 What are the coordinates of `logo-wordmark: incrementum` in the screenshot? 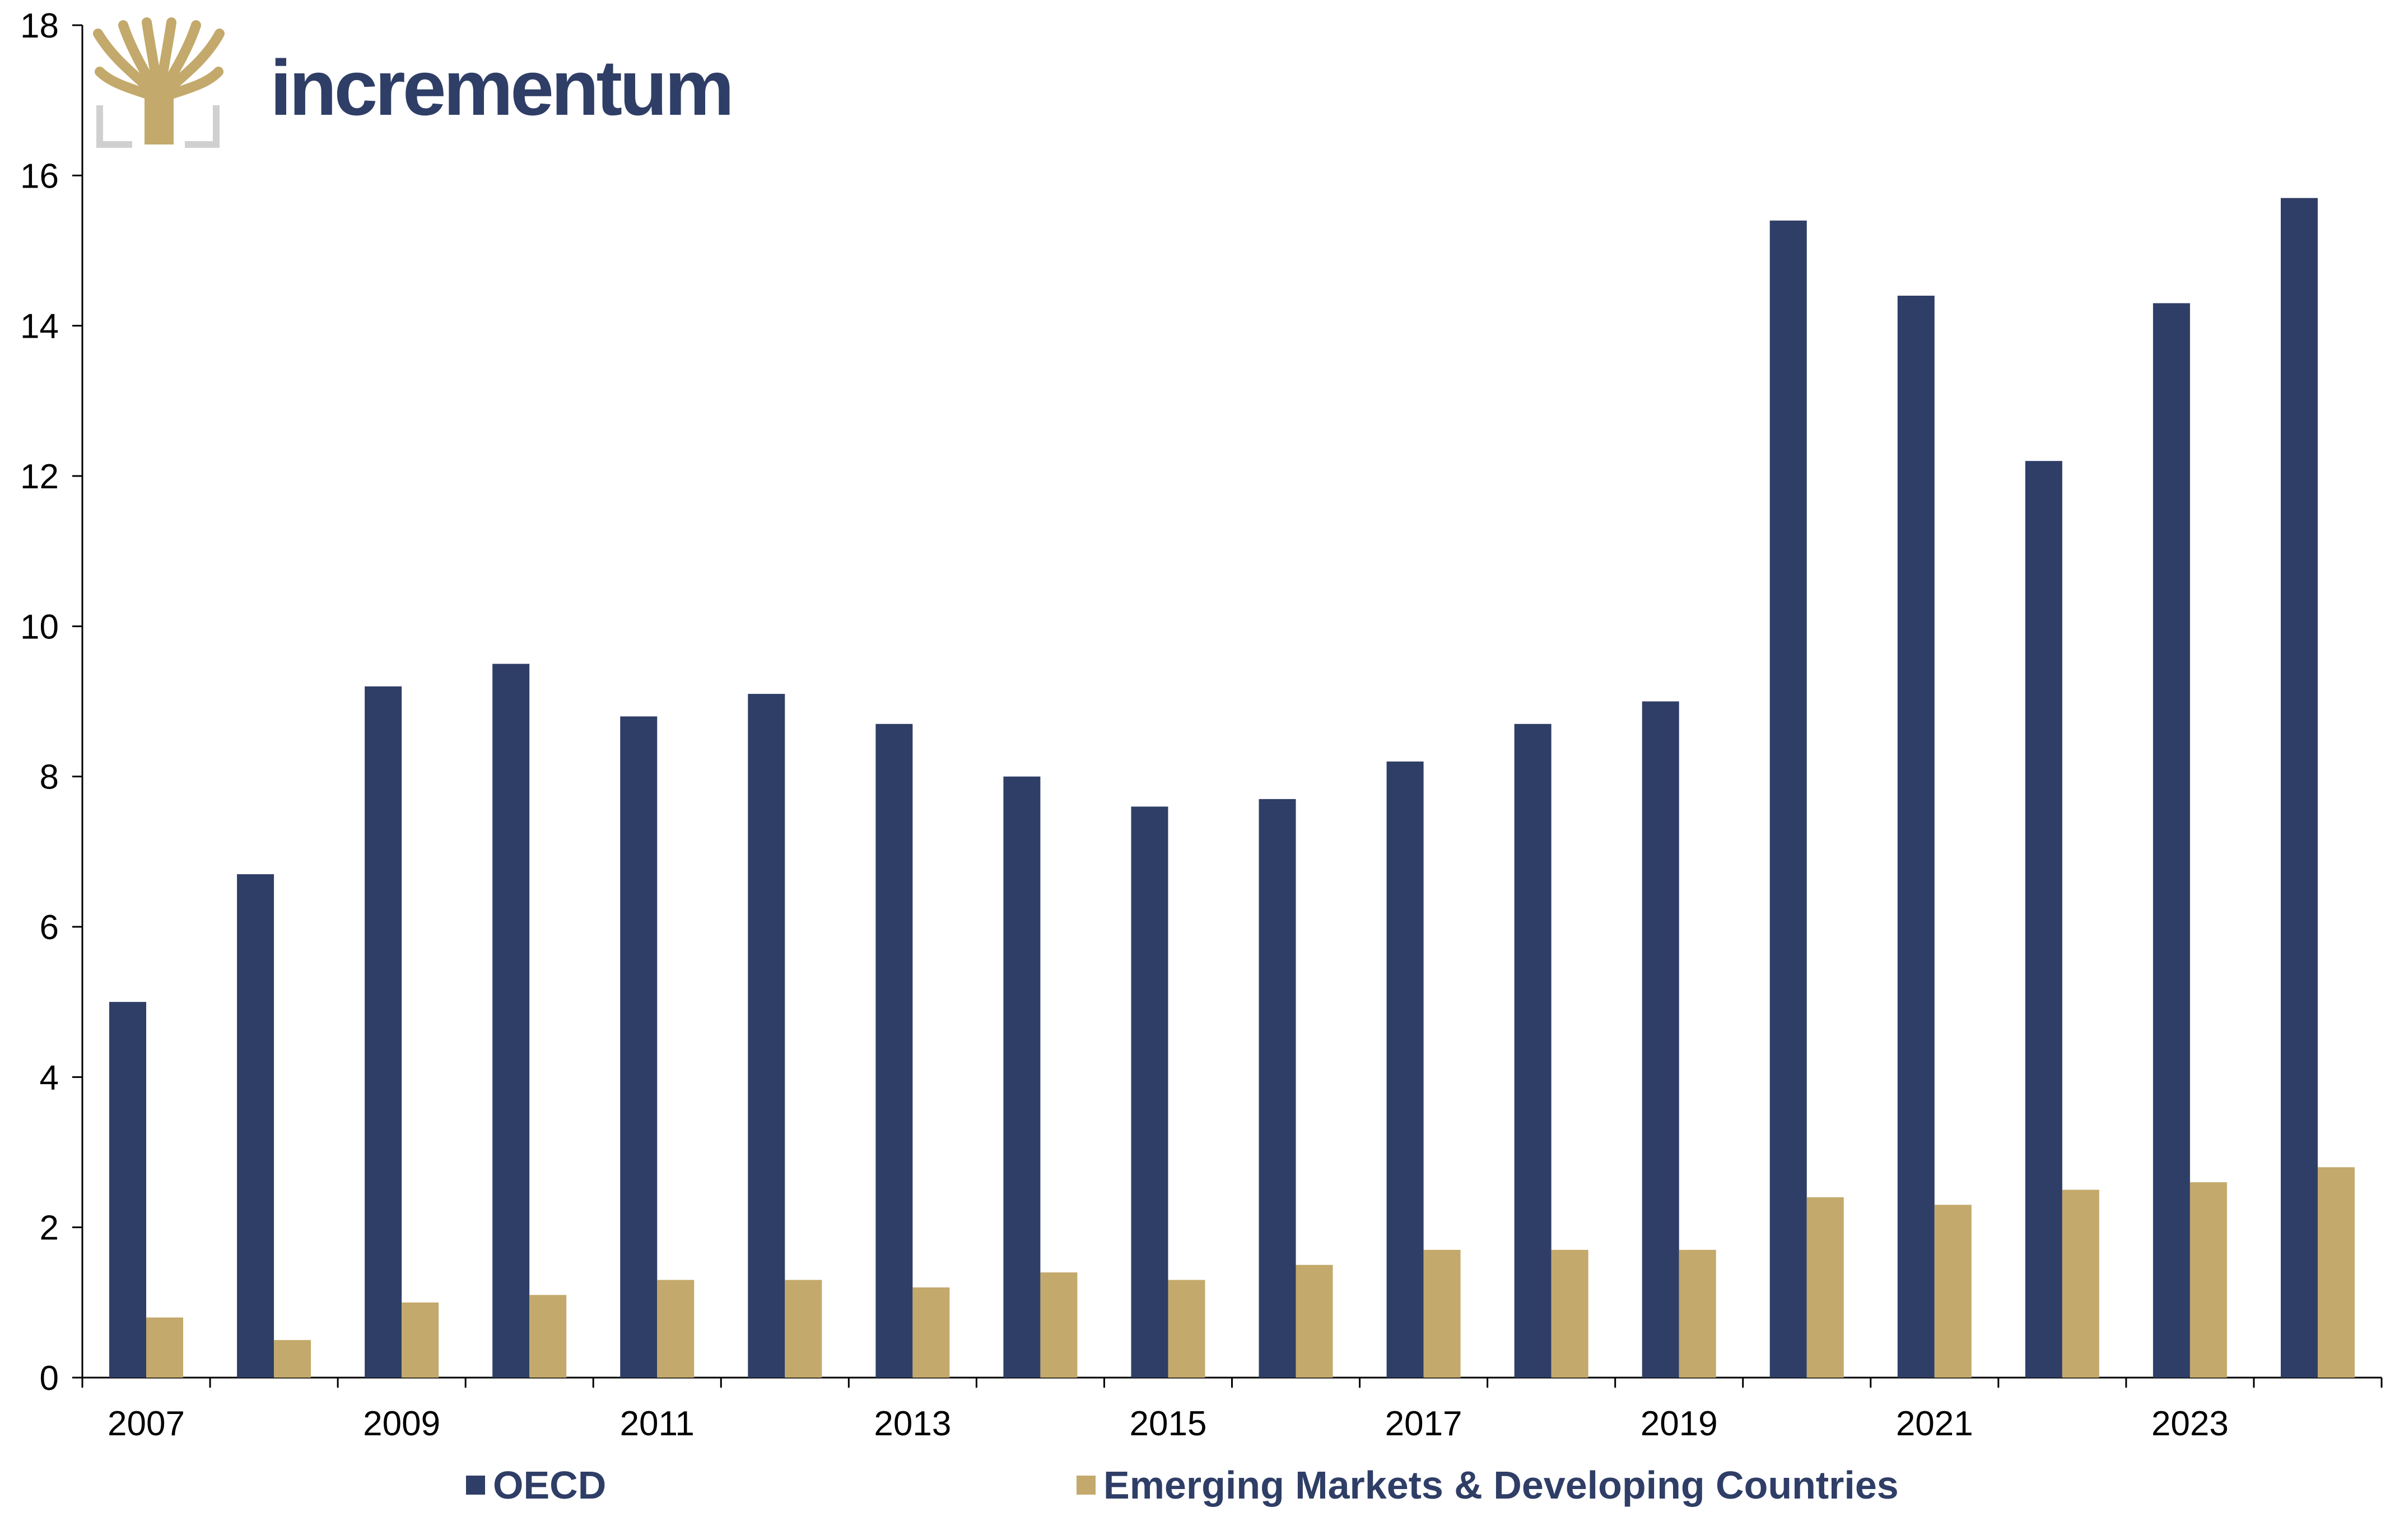 It's located at (501, 88).